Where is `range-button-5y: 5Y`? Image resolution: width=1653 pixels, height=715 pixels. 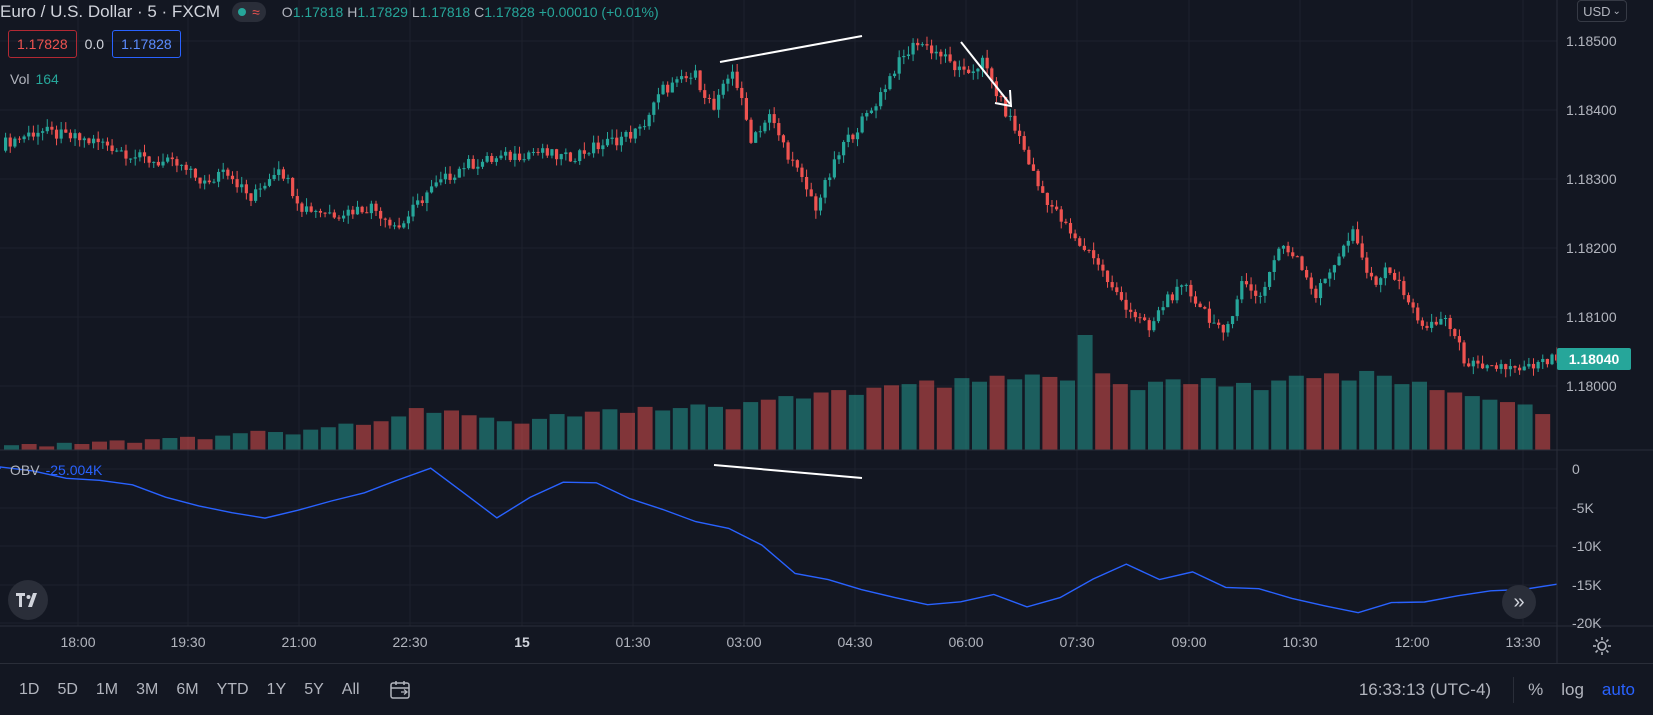 range-button-5y: 5Y is located at coordinates (314, 689).